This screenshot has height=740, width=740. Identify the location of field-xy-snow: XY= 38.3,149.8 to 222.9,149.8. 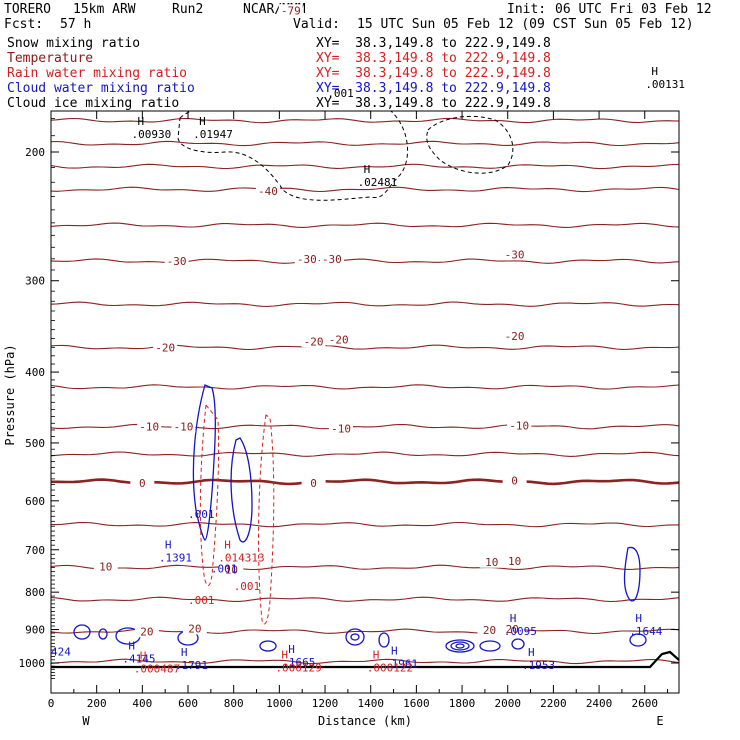
(433, 43).